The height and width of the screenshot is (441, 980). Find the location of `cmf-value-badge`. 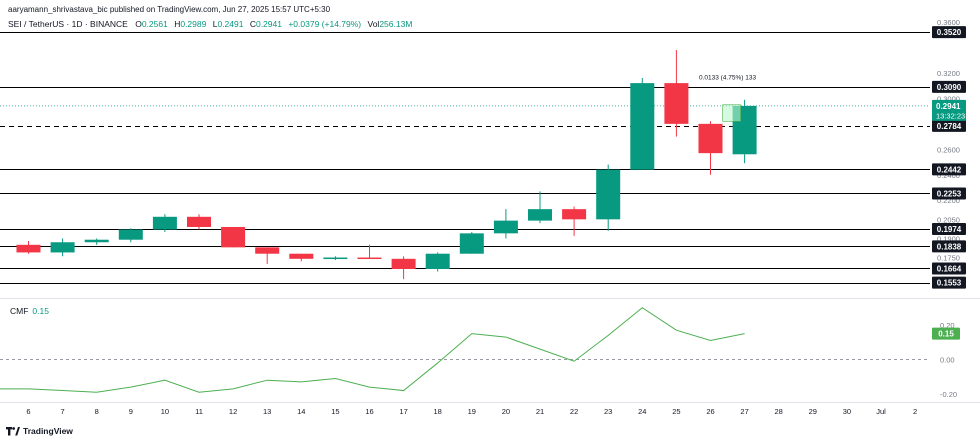

cmf-value-badge is located at coordinates (946, 333).